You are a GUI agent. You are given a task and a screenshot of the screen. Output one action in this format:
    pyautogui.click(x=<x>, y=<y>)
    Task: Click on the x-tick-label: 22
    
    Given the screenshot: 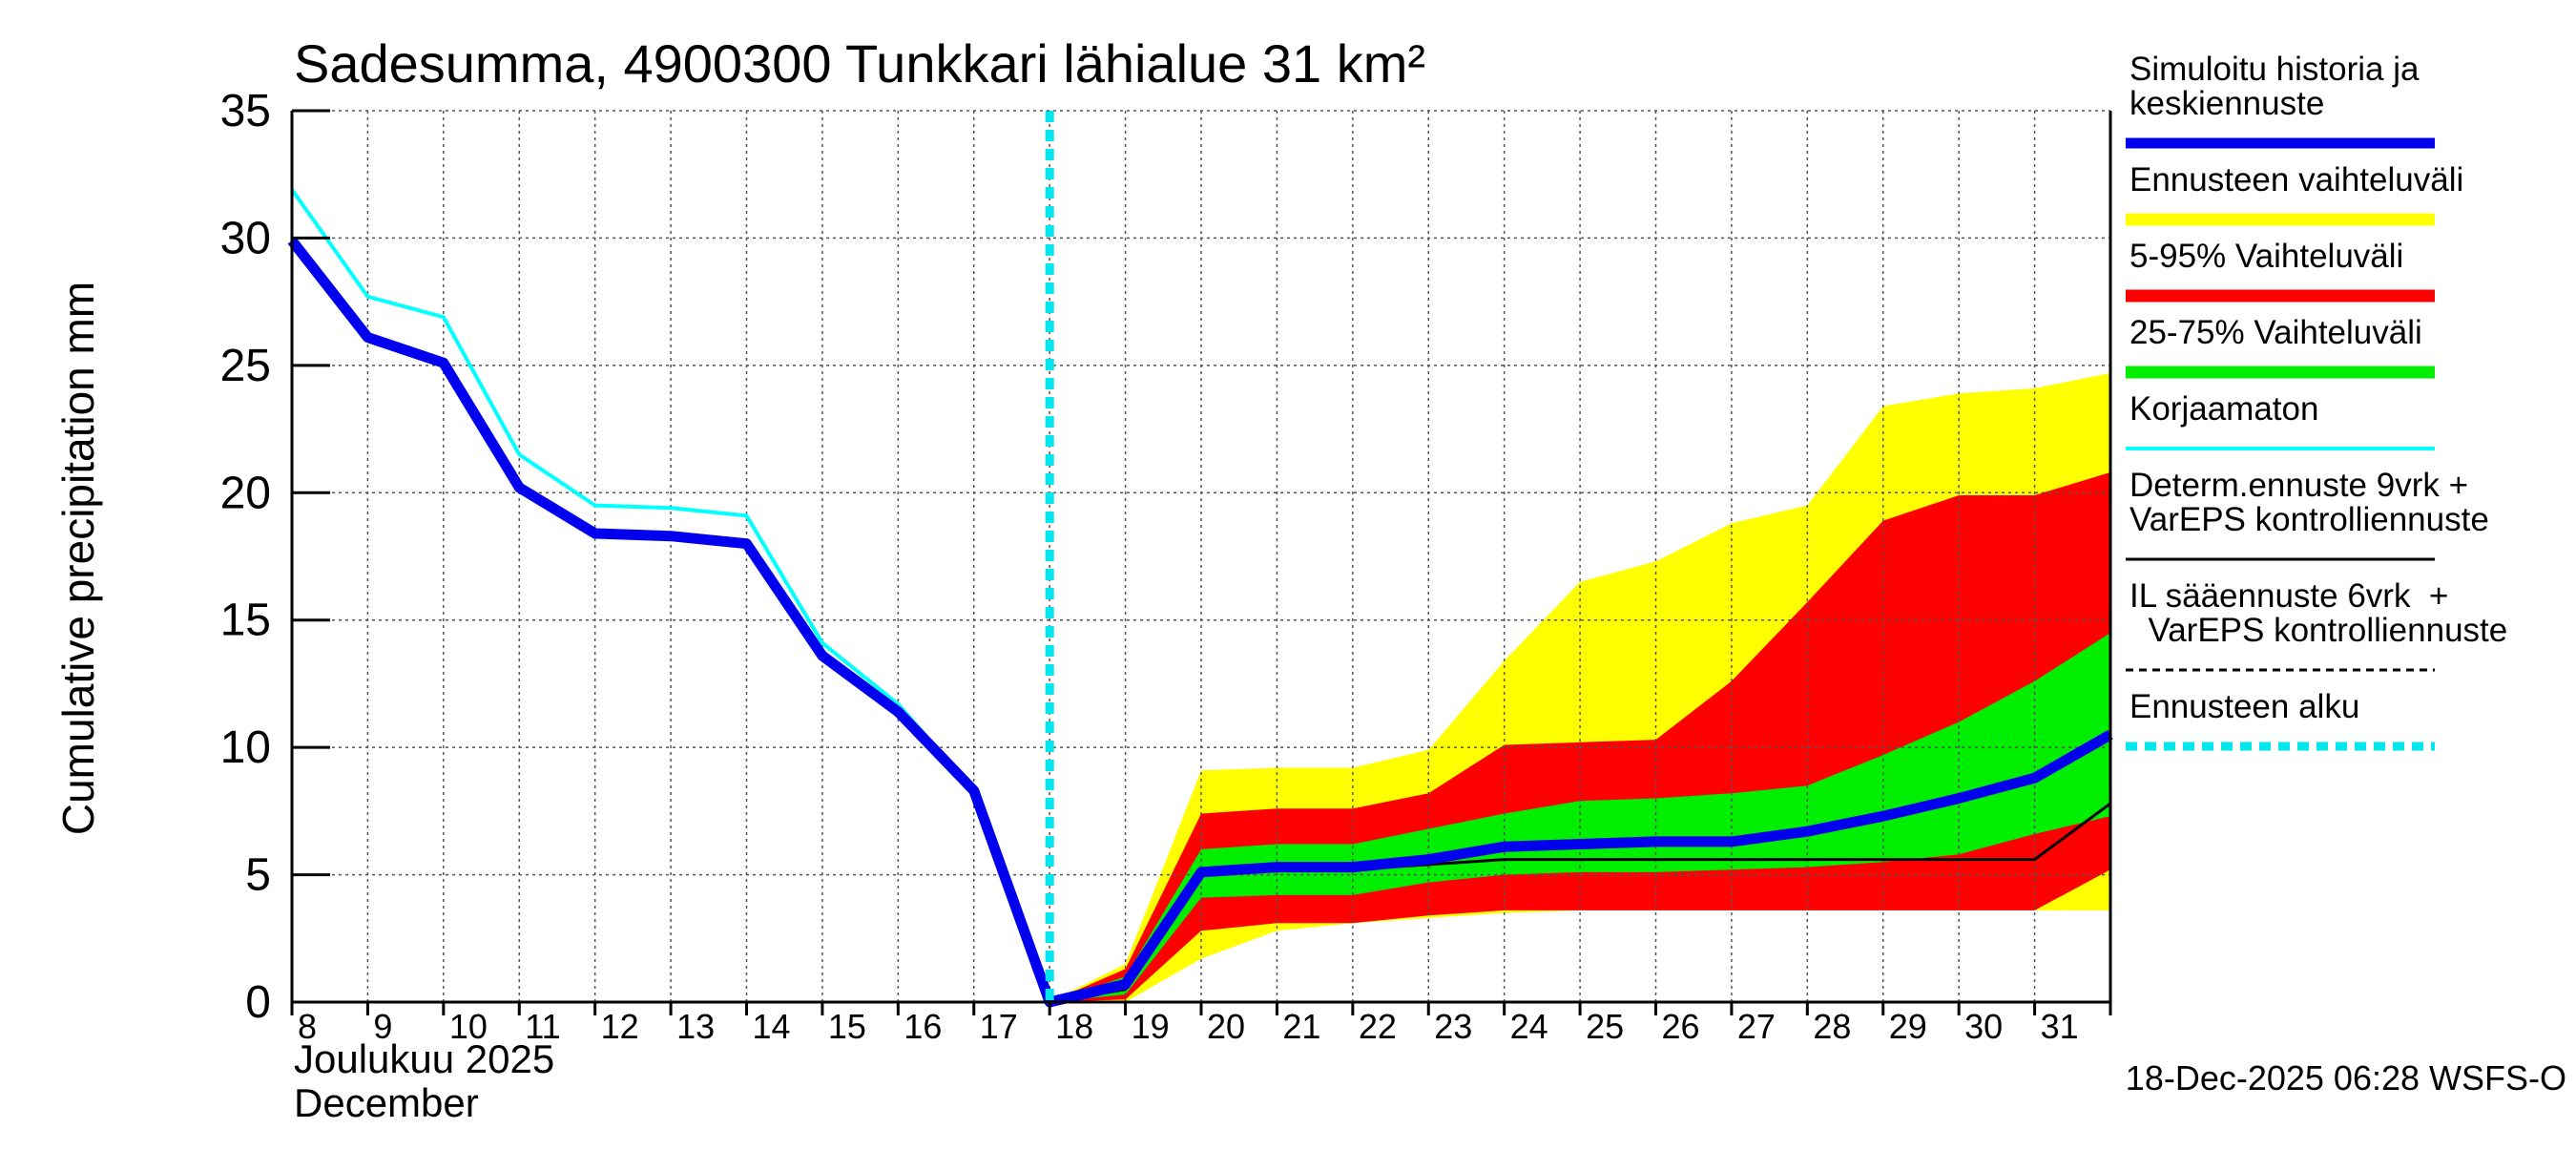 What is the action you would take?
    pyautogui.click(x=1378, y=1026)
    